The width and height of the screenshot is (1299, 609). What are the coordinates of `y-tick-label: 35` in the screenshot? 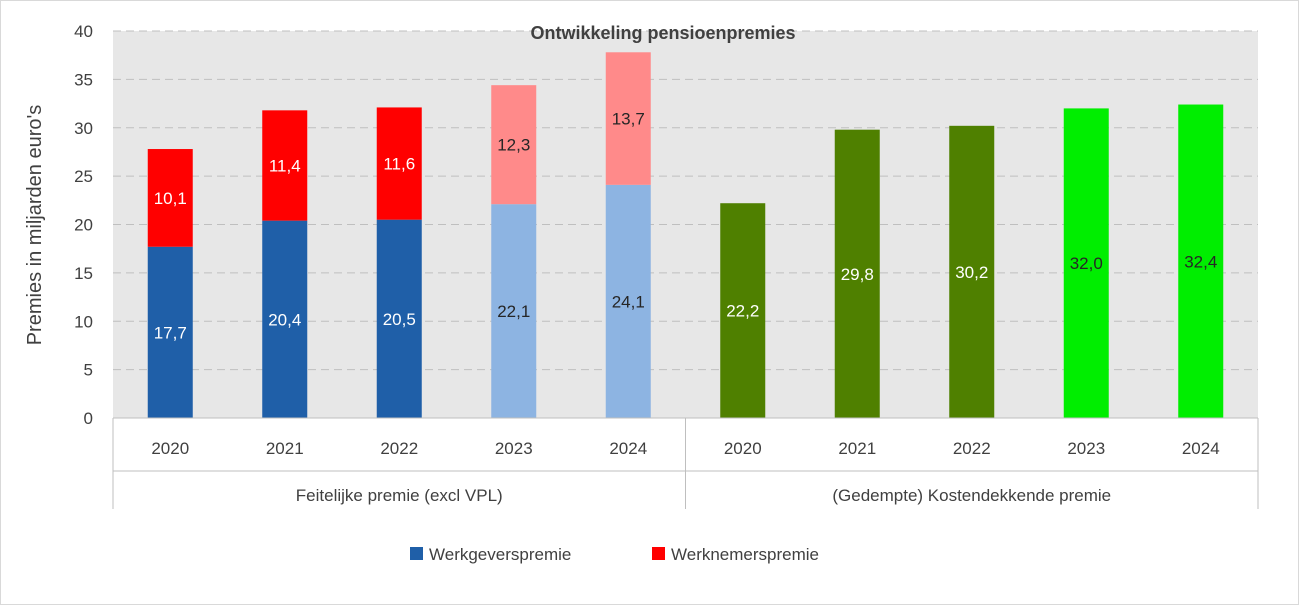 It's located at (83, 79).